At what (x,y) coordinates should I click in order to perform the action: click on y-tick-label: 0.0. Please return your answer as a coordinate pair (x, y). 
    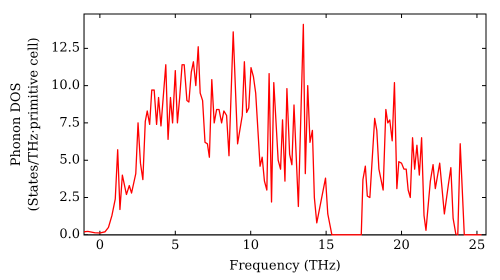
    Looking at the image, I should click on (69, 234).